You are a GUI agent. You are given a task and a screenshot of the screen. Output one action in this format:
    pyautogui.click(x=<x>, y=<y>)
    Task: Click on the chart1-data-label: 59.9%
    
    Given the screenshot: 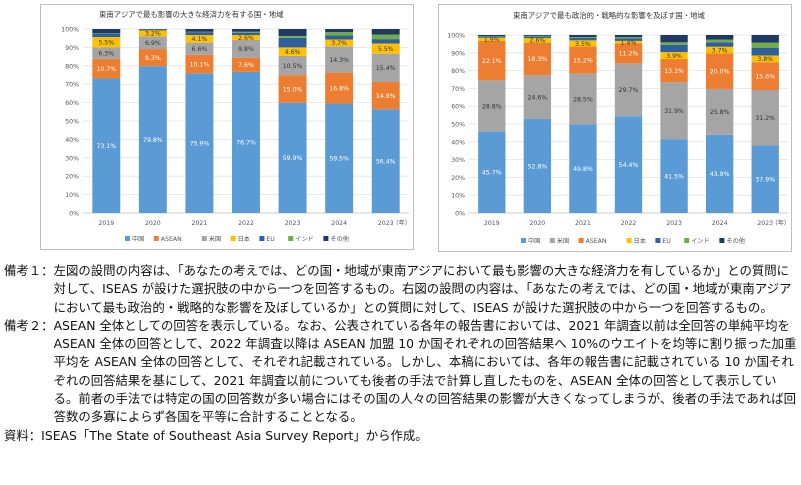 What is the action you would take?
    pyautogui.click(x=293, y=158)
    